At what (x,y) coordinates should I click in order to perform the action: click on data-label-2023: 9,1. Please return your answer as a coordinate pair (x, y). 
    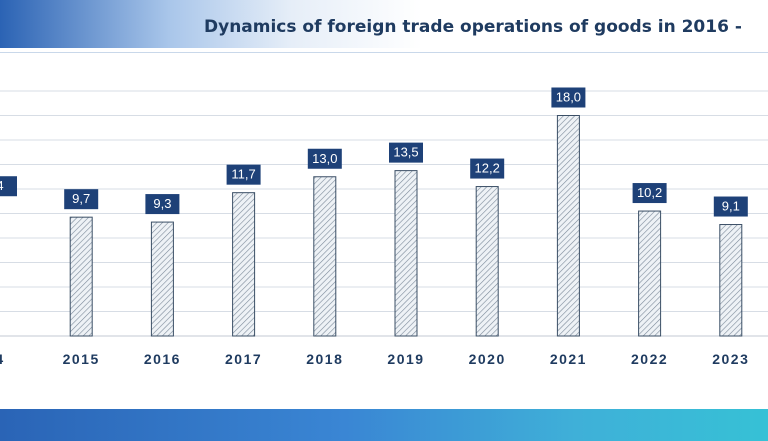
    Looking at the image, I should click on (731, 206).